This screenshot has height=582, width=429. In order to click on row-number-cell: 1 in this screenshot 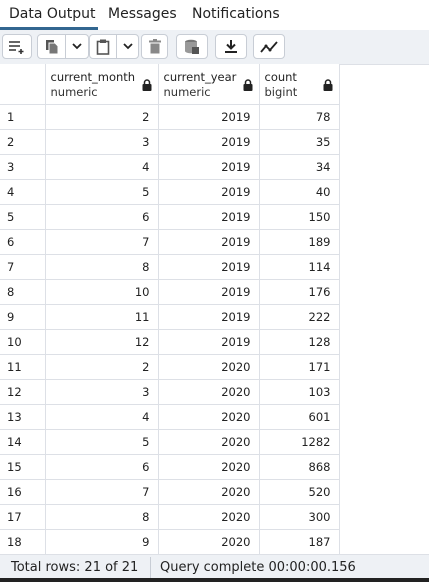, I will do `click(23, 117)`.